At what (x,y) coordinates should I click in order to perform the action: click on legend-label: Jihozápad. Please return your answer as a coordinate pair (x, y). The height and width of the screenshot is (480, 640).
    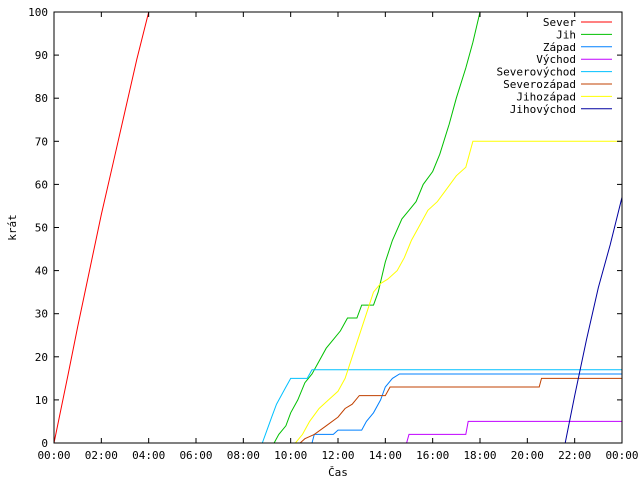
    Looking at the image, I should click on (546, 96).